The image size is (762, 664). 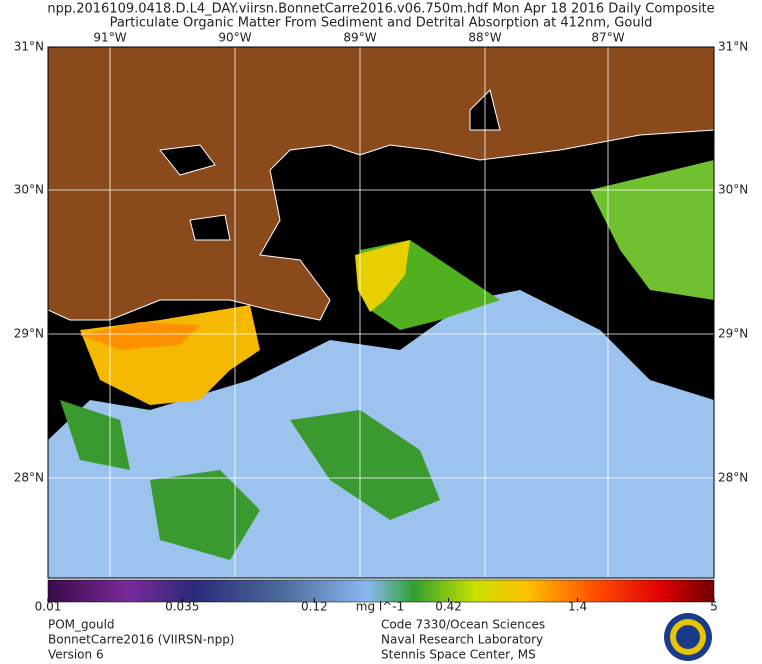 I want to click on colorbar, so click(x=381, y=591).